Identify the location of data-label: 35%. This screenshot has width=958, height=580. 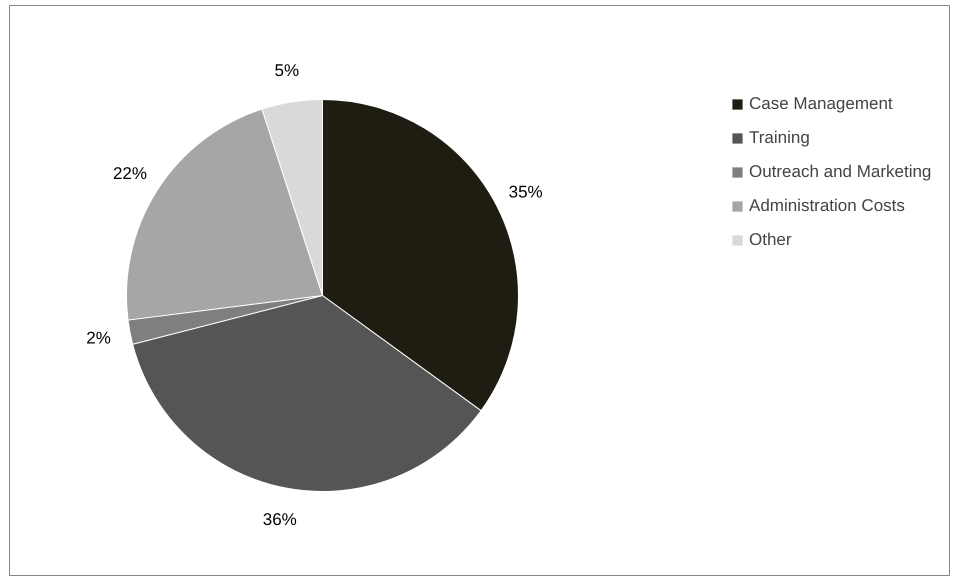
(525, 192).